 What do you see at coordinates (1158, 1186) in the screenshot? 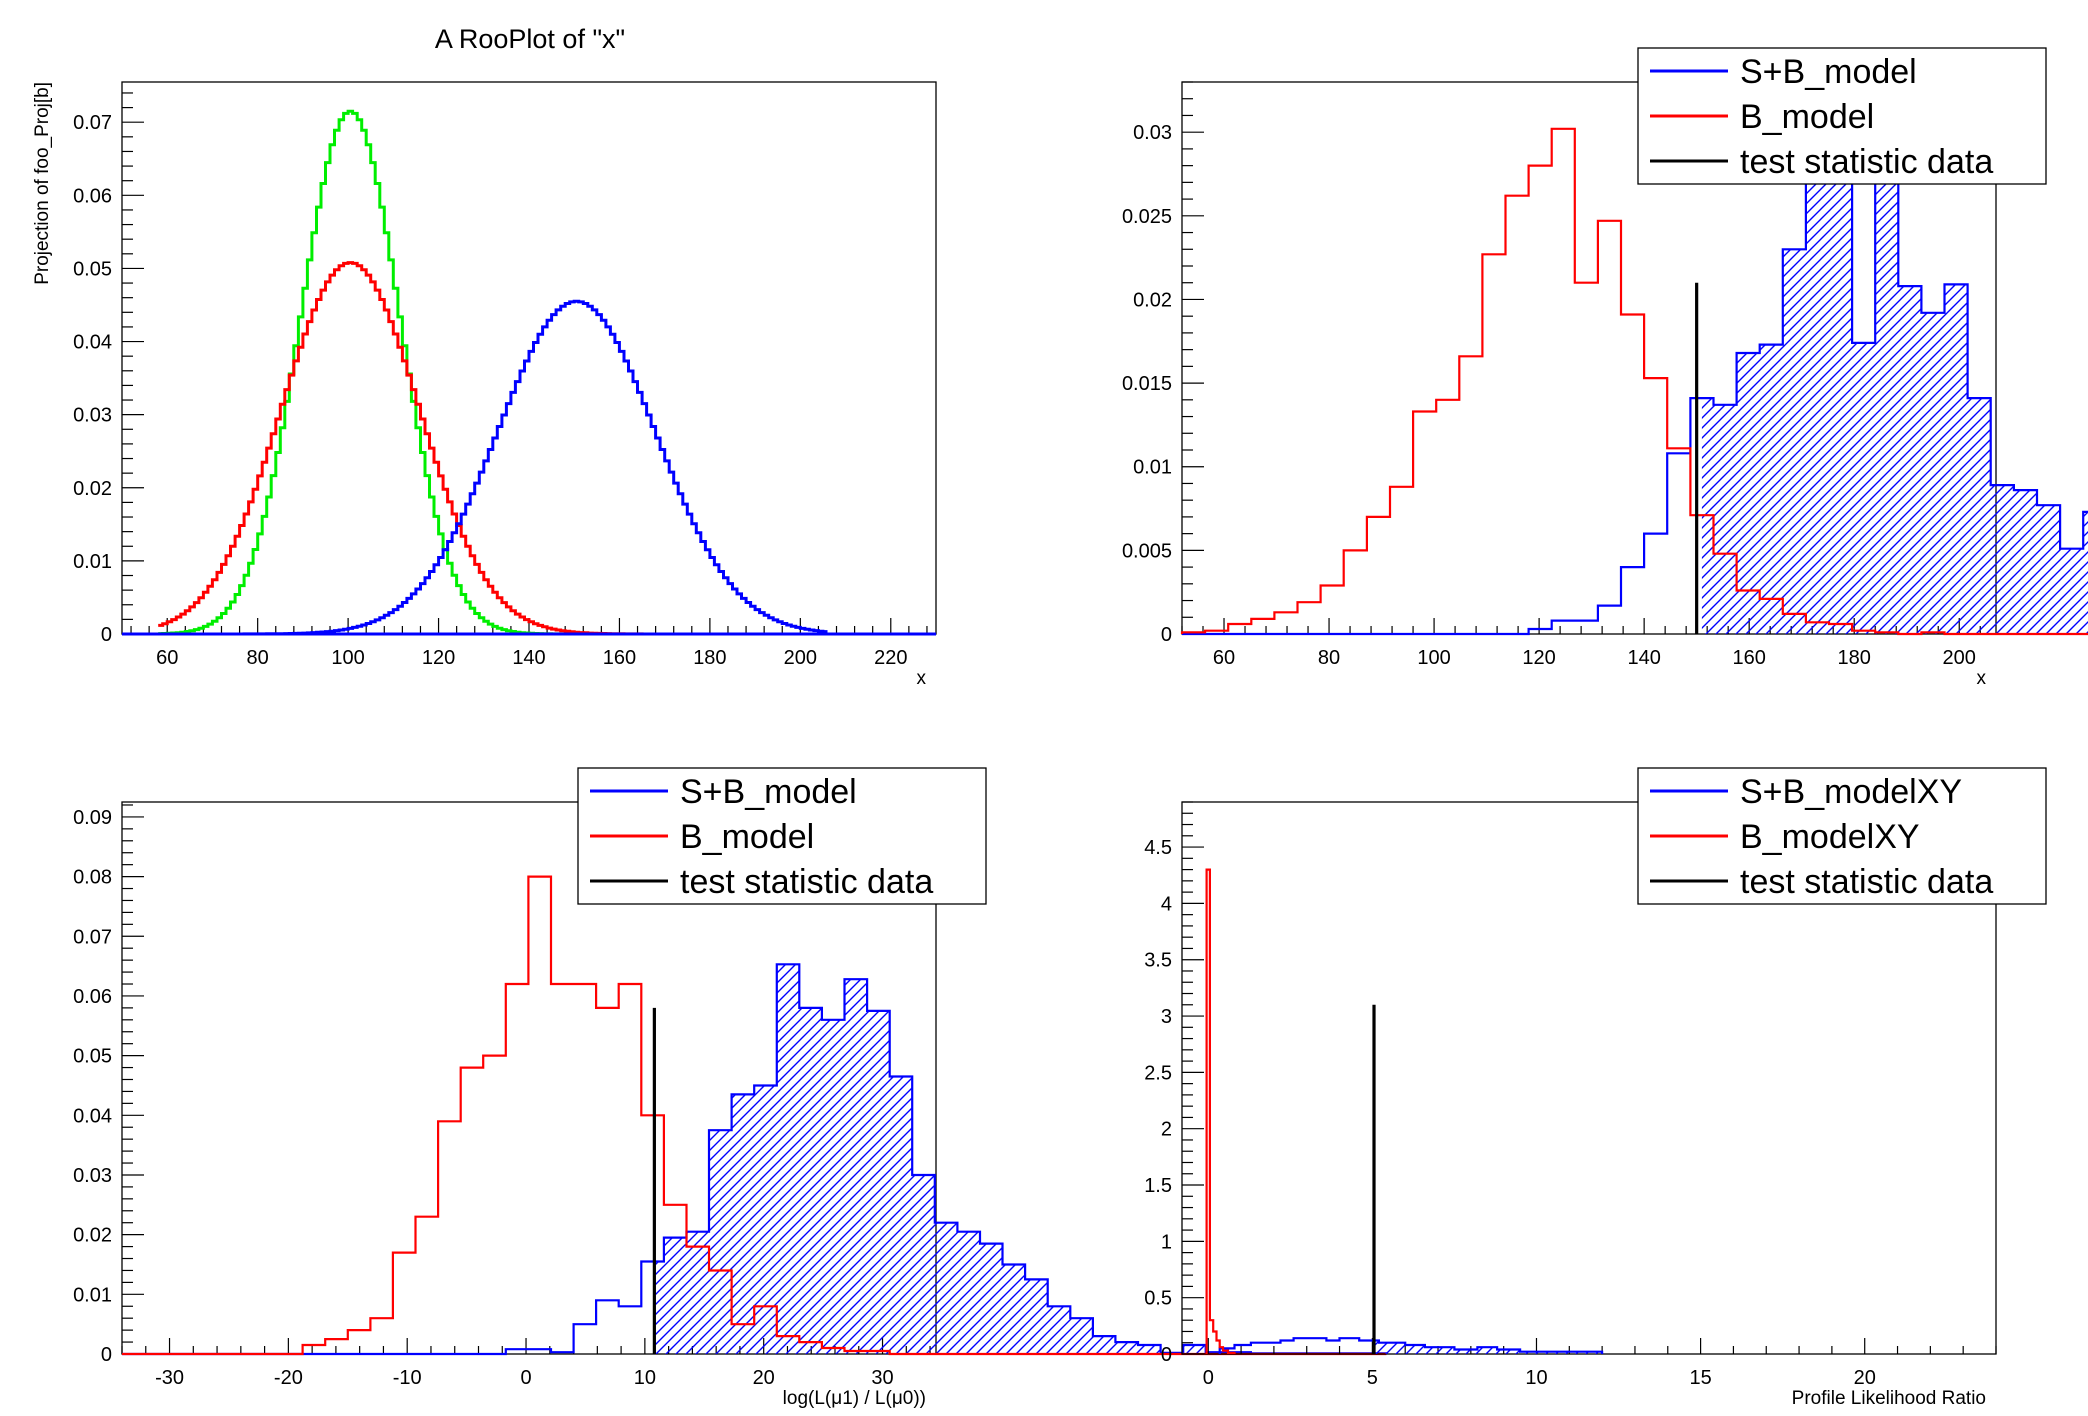
I see `y-tick-label: 1.5` at bounding box center [1158, 1186].